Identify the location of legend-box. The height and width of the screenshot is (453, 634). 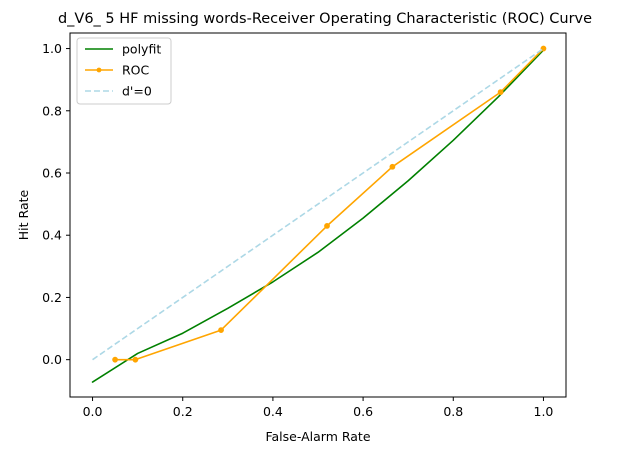
(124, 71).